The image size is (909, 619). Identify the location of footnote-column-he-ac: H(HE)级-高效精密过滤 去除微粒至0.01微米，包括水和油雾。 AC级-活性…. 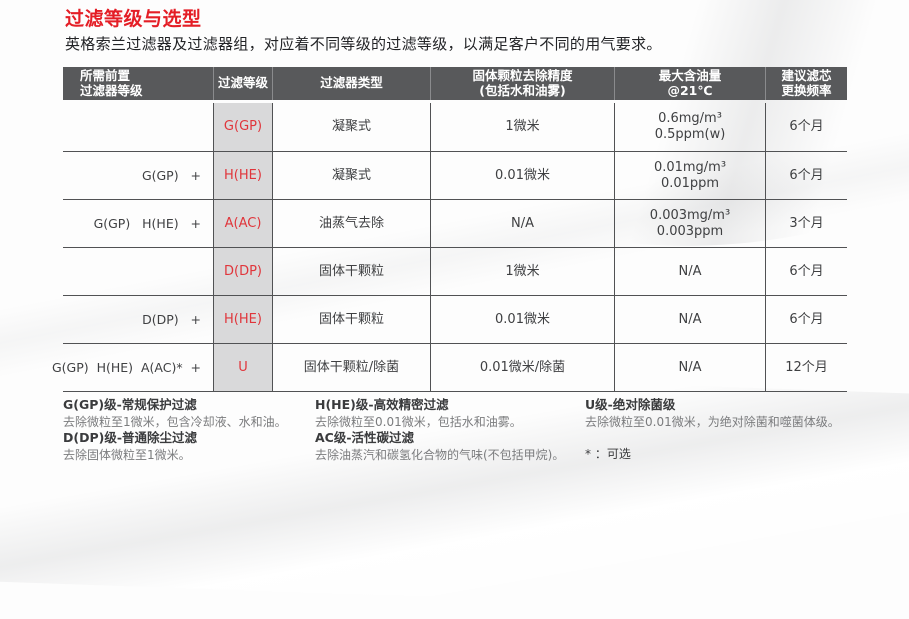
(449, 430).